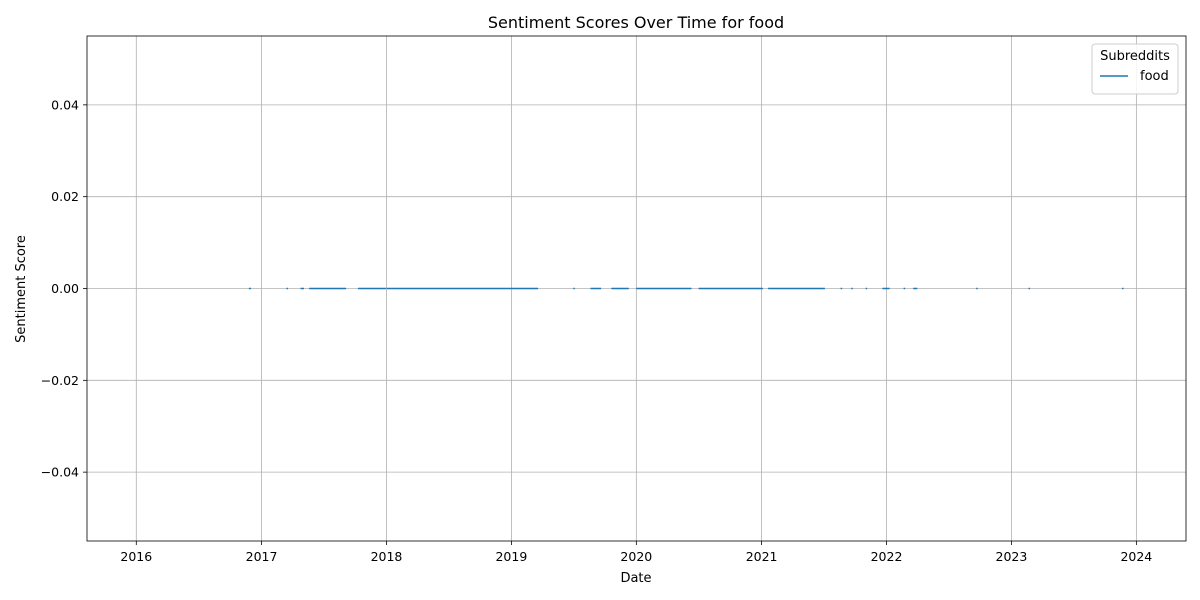  Describe the element at coordinates (636, 556) in the screenshot. I see `x-tick-label: 2020` at that location.